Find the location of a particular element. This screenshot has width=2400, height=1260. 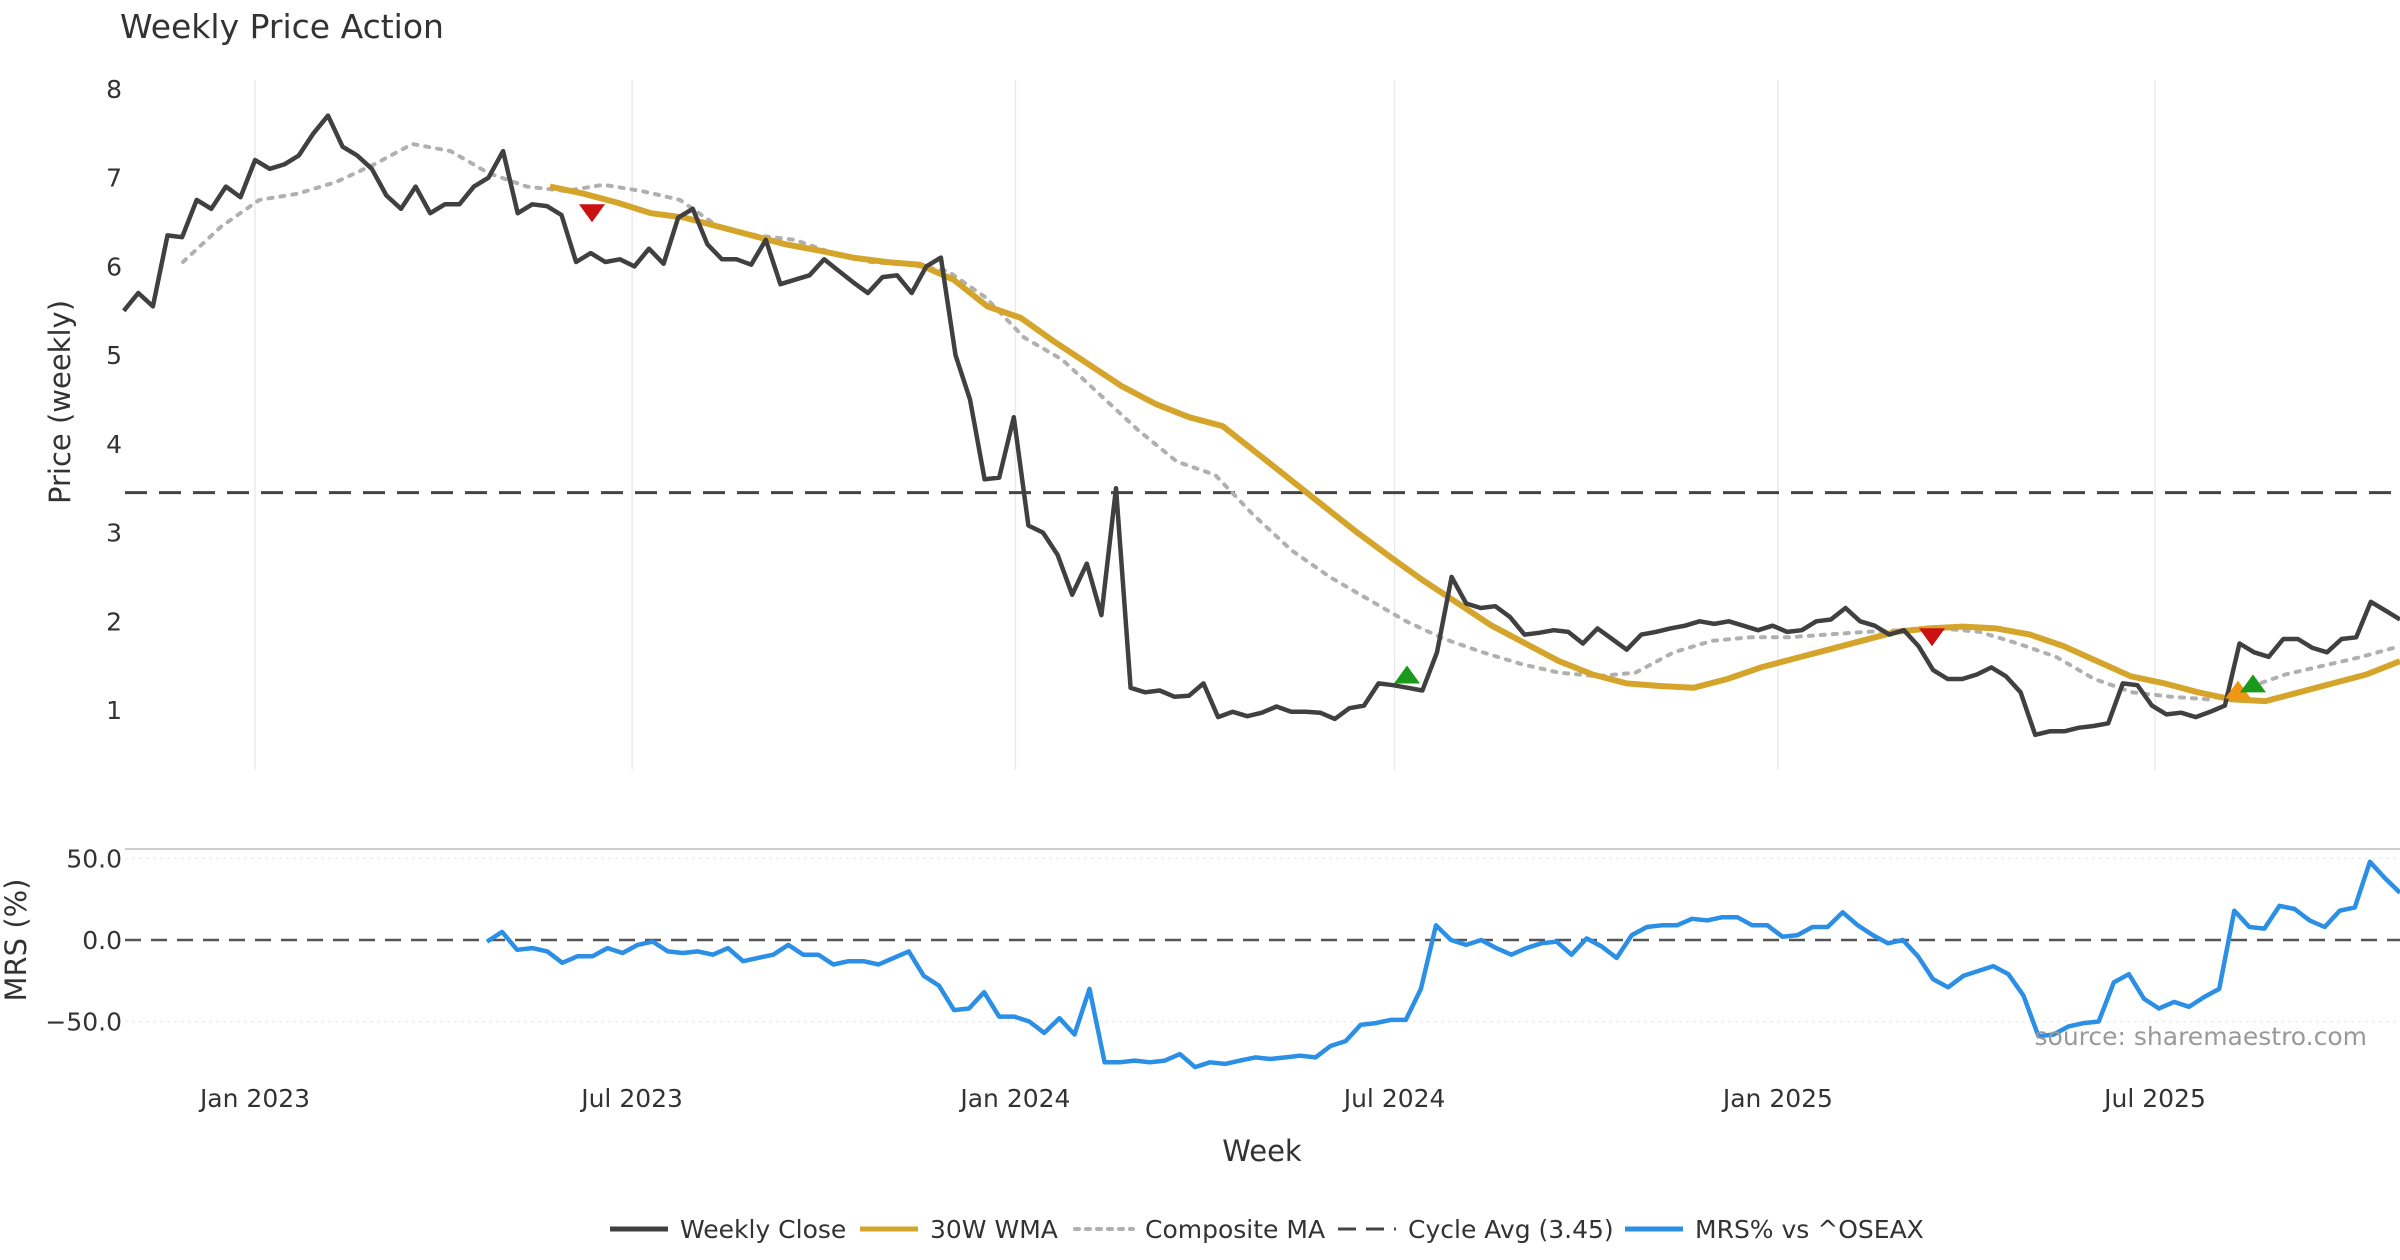

price-y-tick-label: 6 is located at coordinates (114, 266).